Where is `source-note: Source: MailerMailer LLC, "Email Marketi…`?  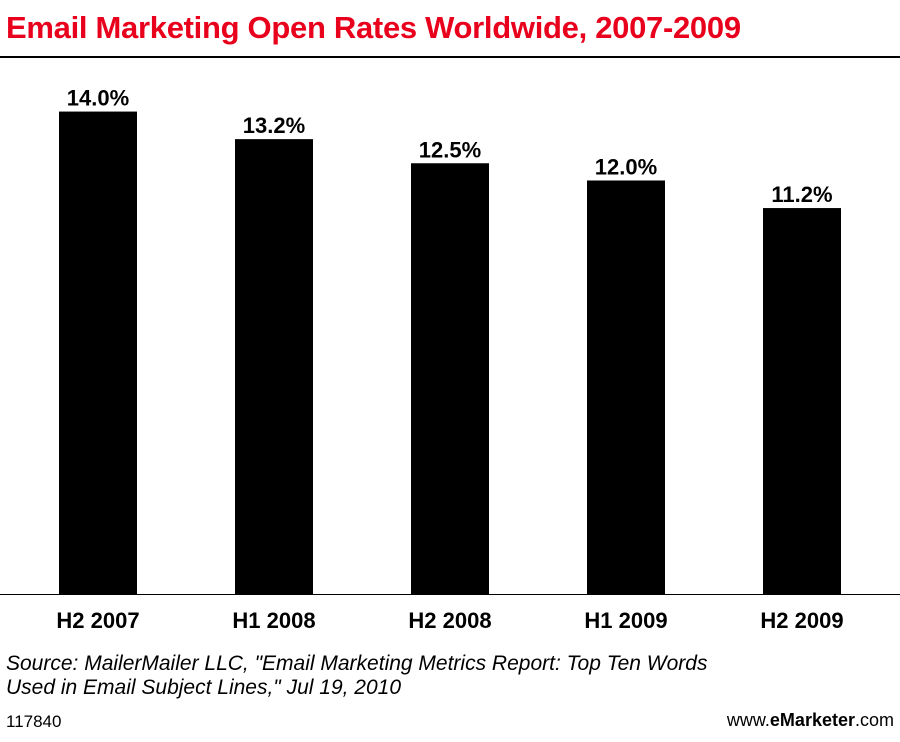 source-note: Source: MailerMailer LLC, "Email Marketi… is located at coordinates (357, 675).